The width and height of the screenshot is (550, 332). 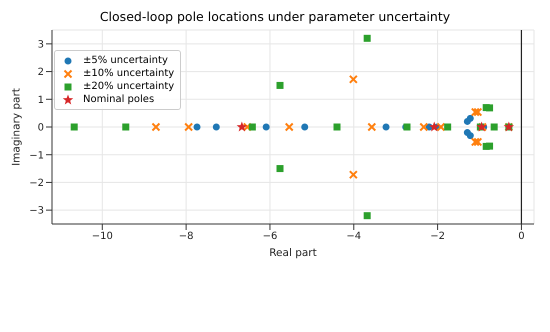 What do you see at coordinates (270, 236) in the screenshot?
I see `x-tick-label: −6` at bounding box center [270, 236].